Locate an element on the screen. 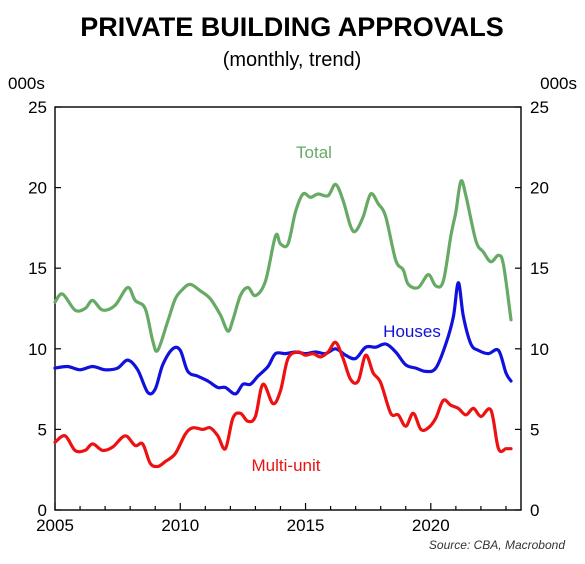 The height and width of the screenshot is (564, 585). x-tick-label: 2010 is located at coordinates (180, 525).